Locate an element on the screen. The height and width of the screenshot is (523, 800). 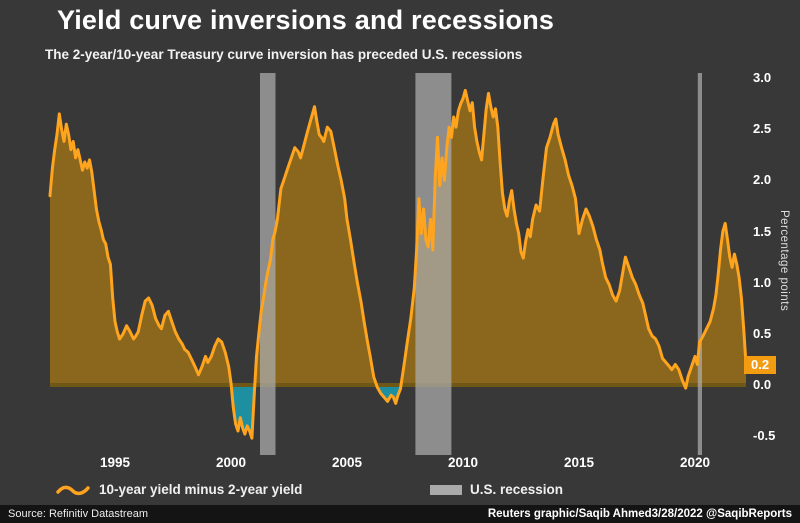
legend-item-spread: 10-year yield minus 2-year yield is located at coordinates (178, 489).